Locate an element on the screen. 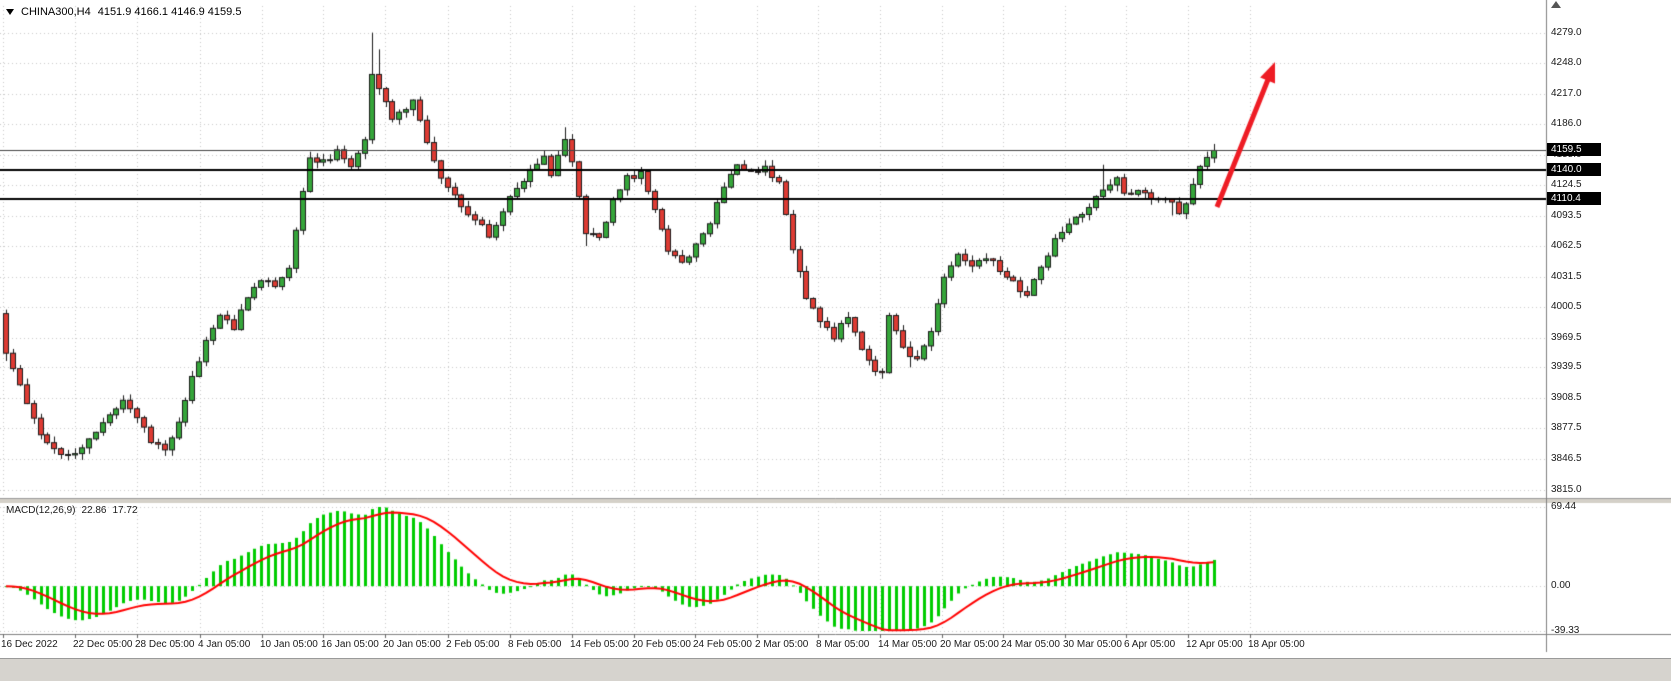  macd-name: MACD(12,26,9) is located at coordinates (41, 510).